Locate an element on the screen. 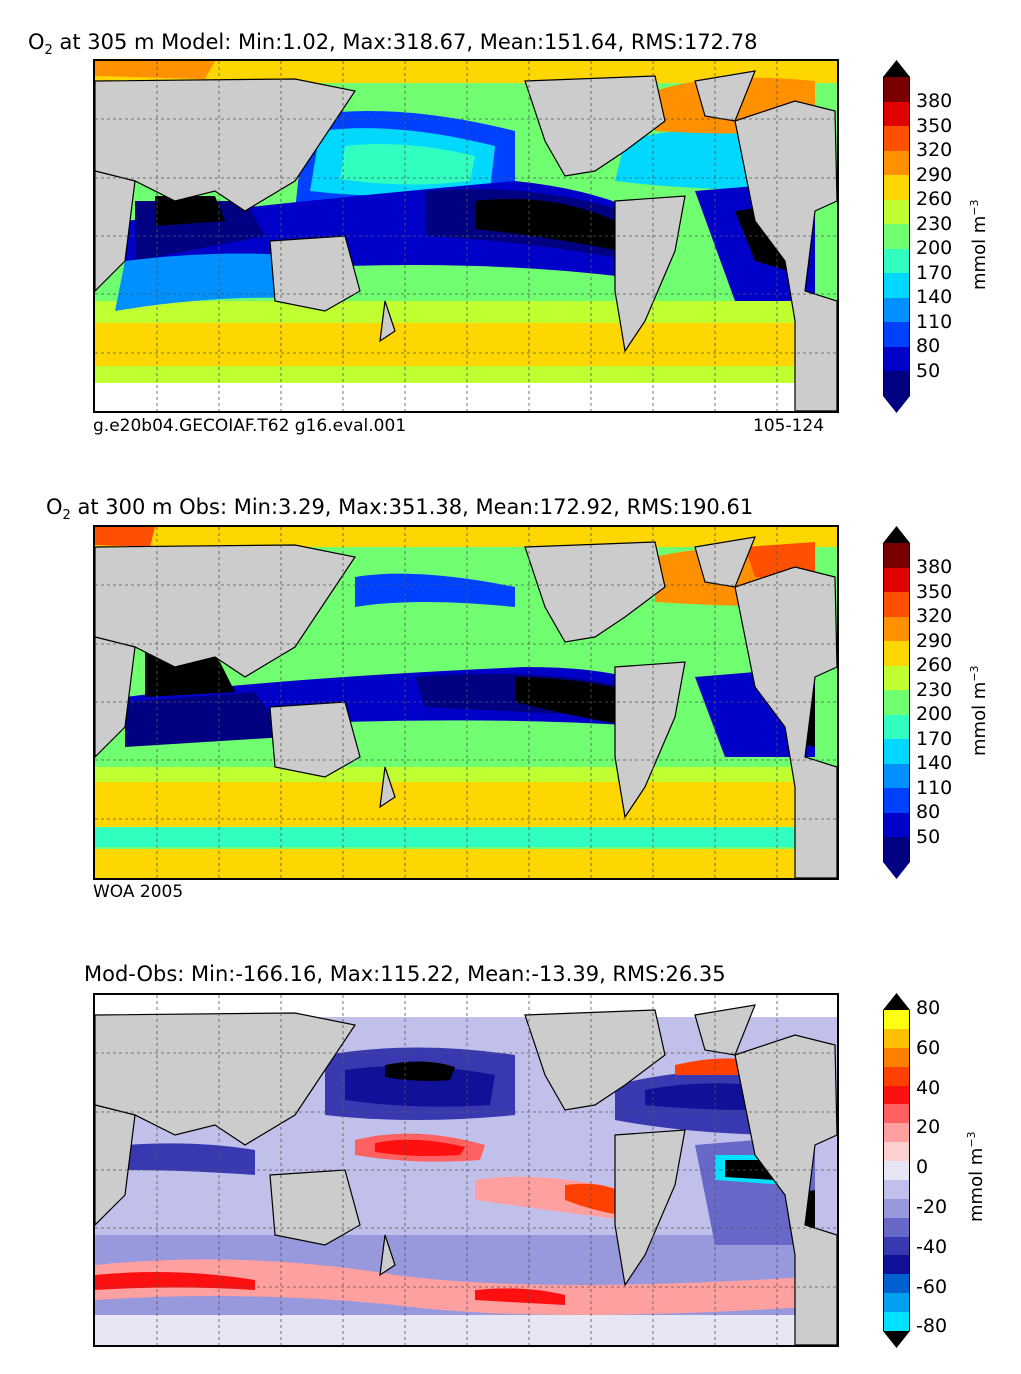 The image size is (1021, 1374). colorbar-model-segments is located at coordinates (896, 237).